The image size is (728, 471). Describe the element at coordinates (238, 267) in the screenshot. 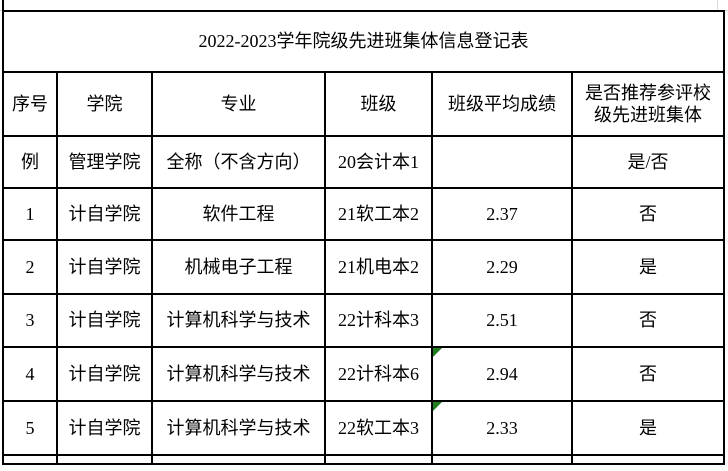

I see `cell-major: 机械电子工程` at that location.